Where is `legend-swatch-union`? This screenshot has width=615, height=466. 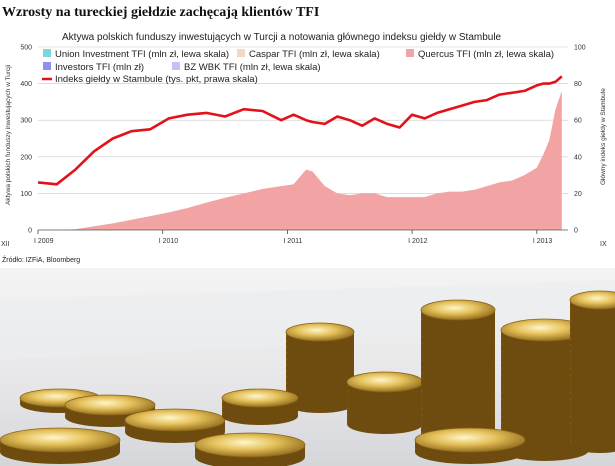 legend-swatch-union is located at coordinates (47, 53).